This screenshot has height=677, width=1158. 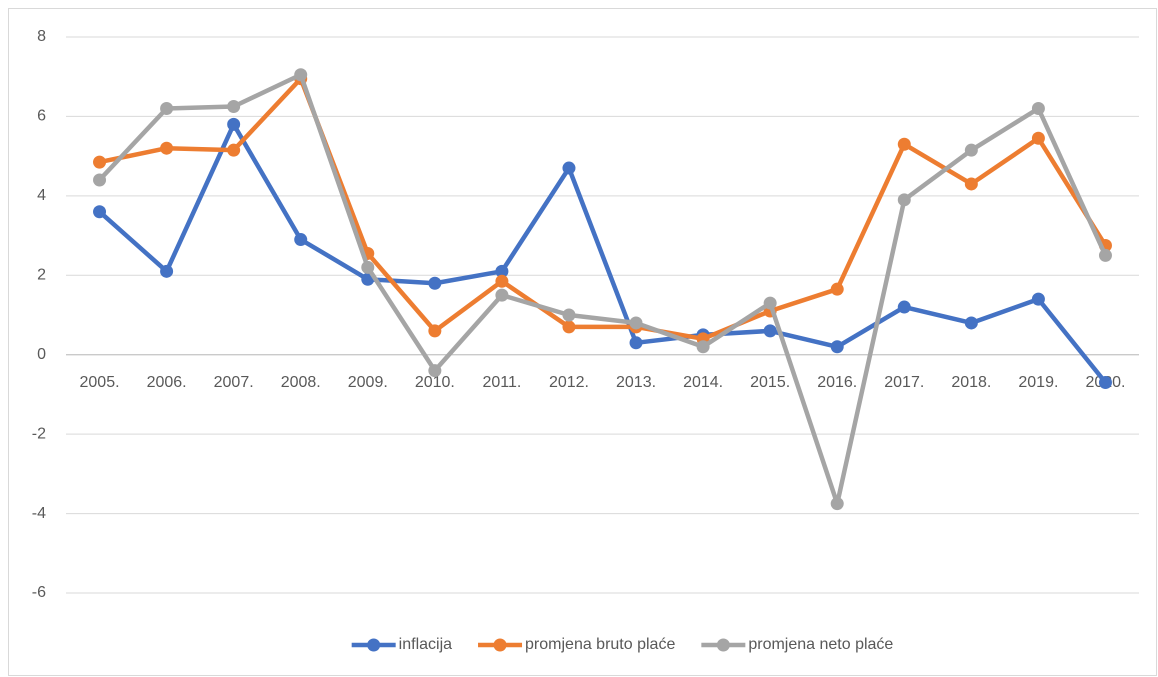 What do you see at coordinates (501, 382) in the screenshot?
I see `x-tick-label: 2011.` at bounding box center [501, 382].